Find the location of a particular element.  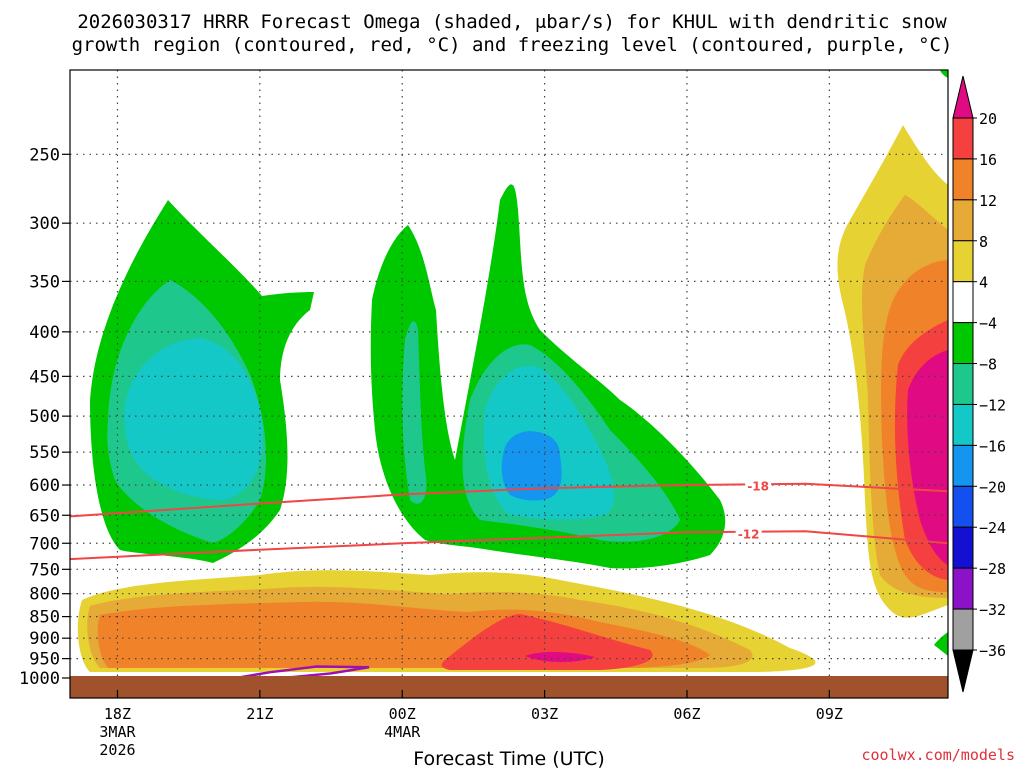

x-tick-label-06Z: 06Z is located at coordinates (686, 714).